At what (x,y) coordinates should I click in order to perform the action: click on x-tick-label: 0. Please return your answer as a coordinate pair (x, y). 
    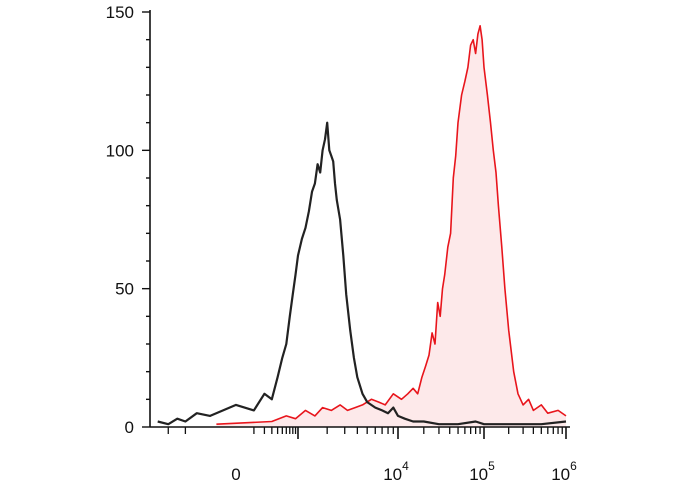
    Looking at the image, I should click on (235, 474).